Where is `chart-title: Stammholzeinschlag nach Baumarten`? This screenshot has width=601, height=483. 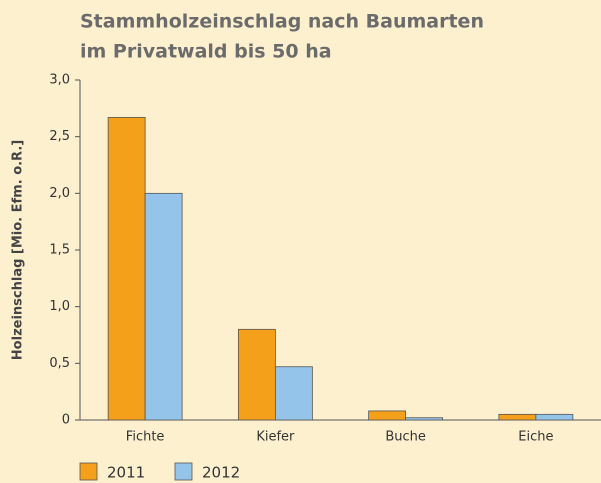 chart-title: Stammholzeinschlag nach Baumarten is located at coordinates (282, 22).